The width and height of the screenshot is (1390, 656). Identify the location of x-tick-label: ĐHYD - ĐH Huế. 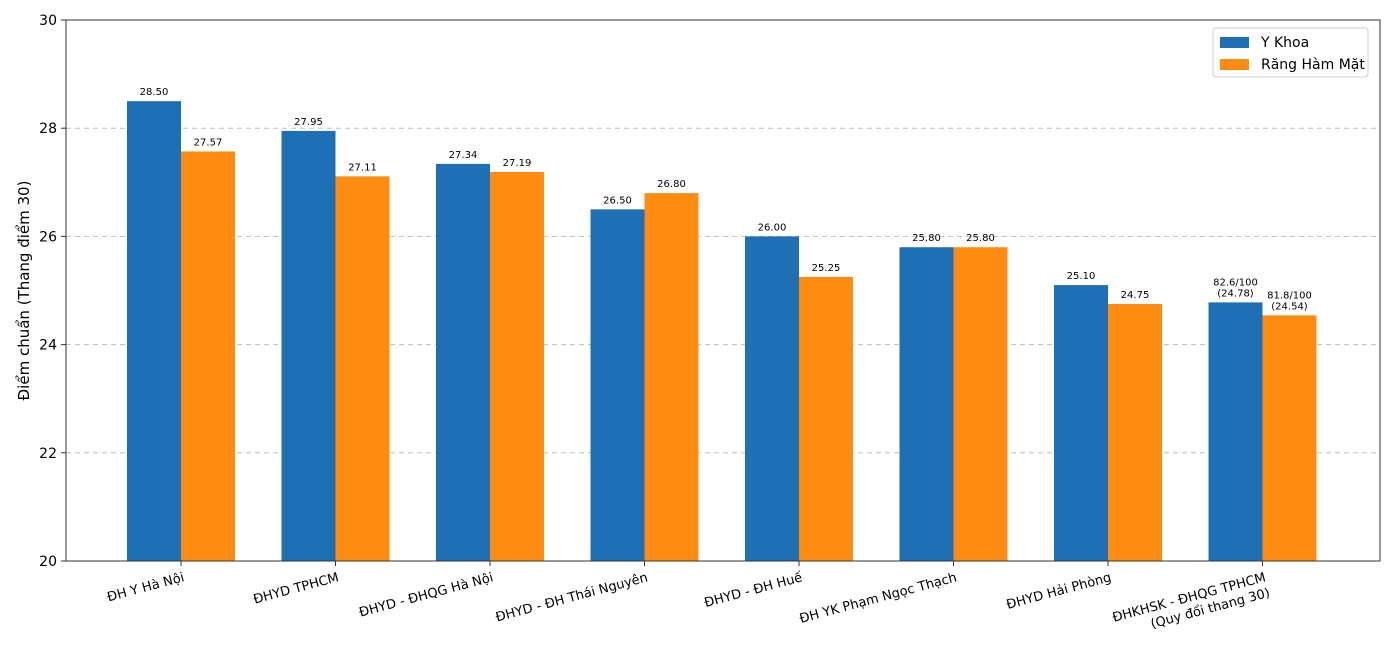
(753, 590).